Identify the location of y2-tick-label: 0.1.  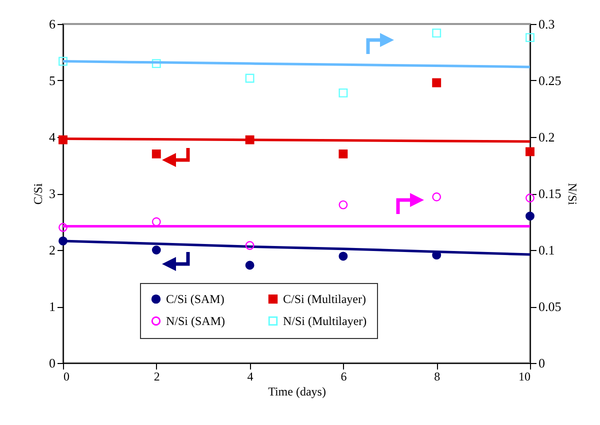
(546, 250).